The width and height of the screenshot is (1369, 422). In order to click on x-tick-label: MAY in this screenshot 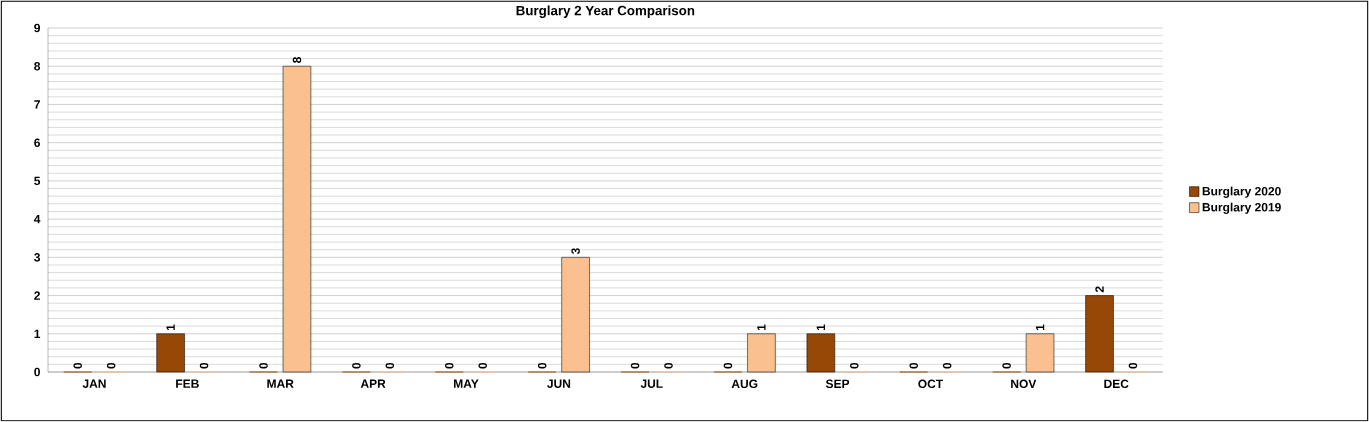, I will do `click(466, 383)`.